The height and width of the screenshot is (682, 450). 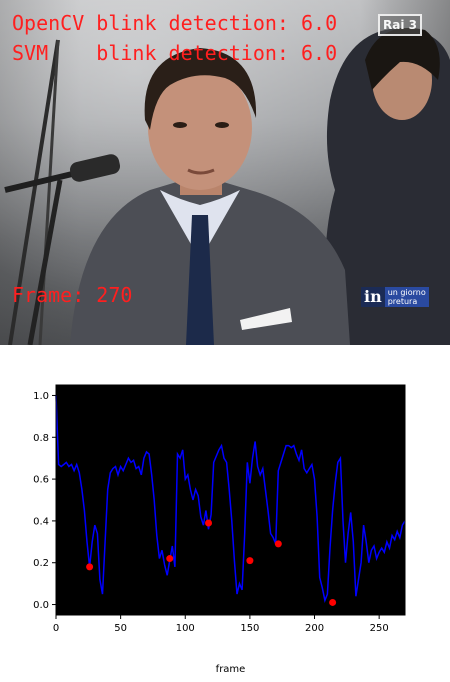 I want to click on x-tick-label: 250, so click(x=379, y=628).